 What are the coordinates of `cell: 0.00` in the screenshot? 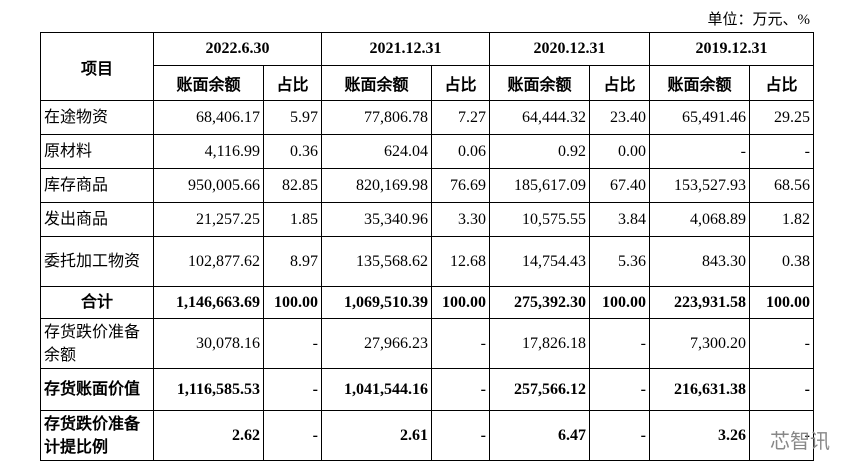 It's located at (619, 151).